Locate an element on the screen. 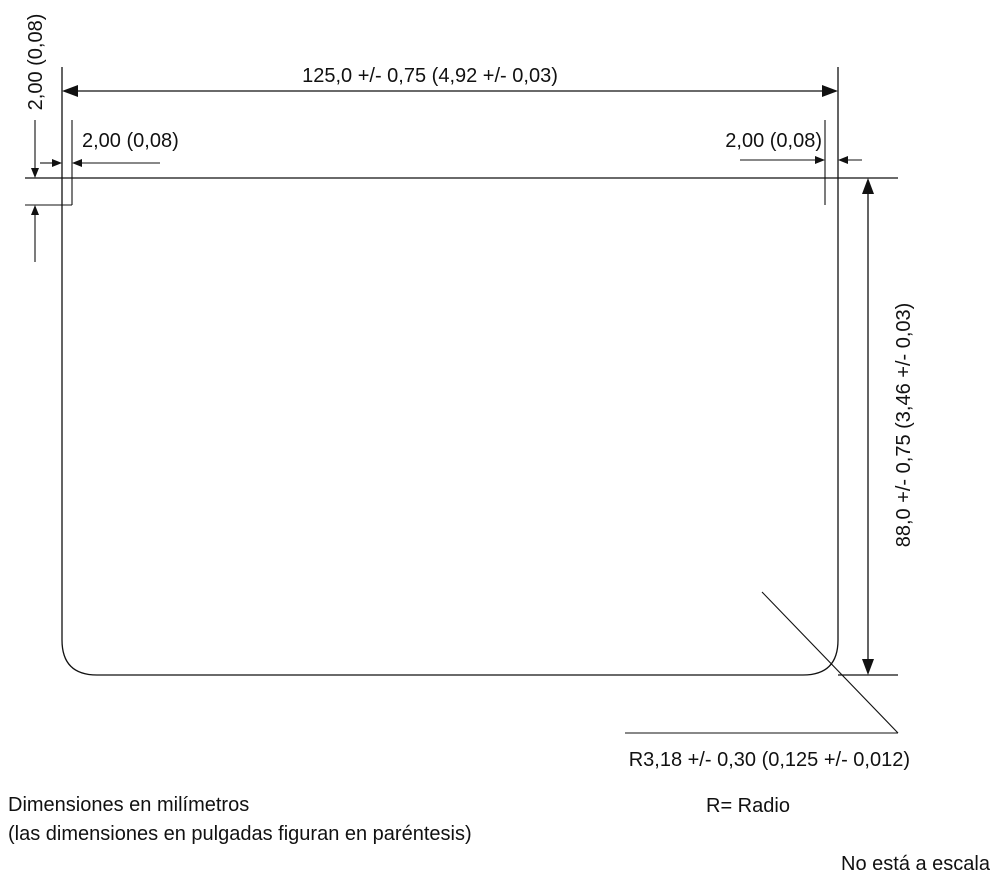  offset-left-label: 2,00 (0,08) is located at coordinates (130, 141).